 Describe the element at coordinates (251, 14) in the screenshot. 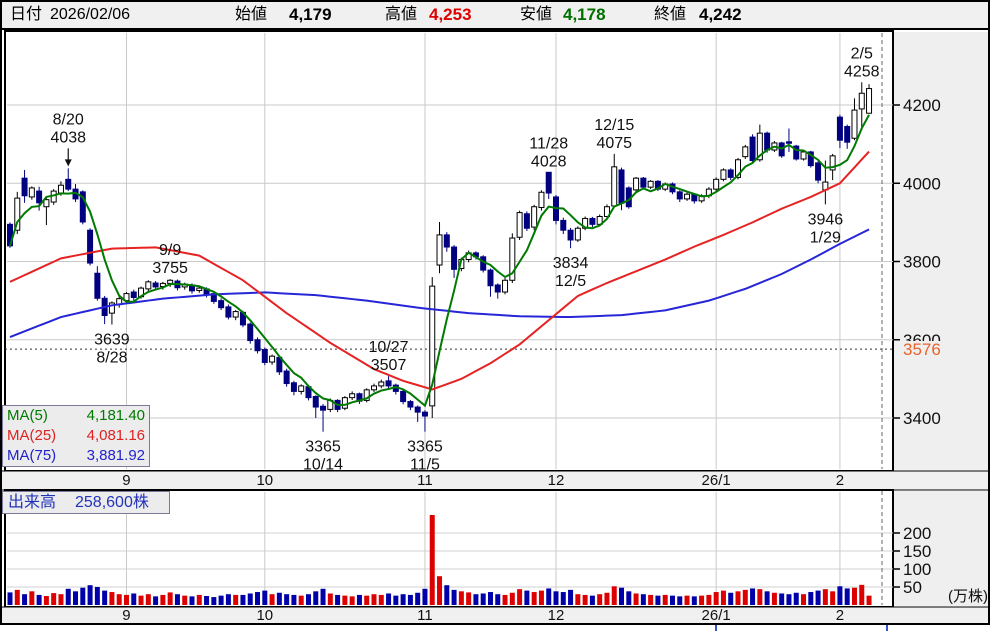

I see `open-label: 始値` at that location.